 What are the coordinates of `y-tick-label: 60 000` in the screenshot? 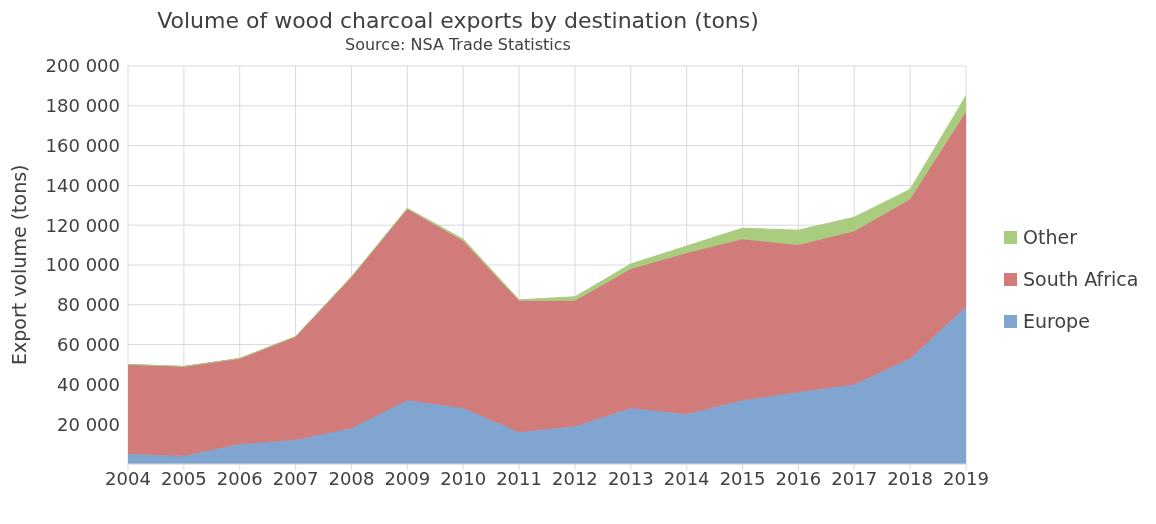 It's located at (88, 344).